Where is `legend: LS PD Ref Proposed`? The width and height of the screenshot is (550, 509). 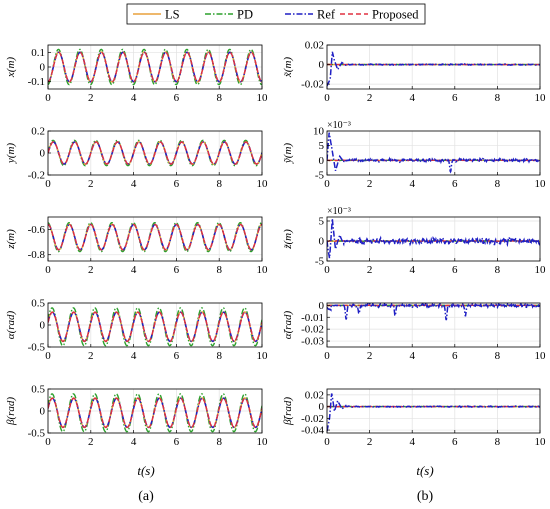 legend: LS PD Ref Proposed is located at coordinates (276, 14).